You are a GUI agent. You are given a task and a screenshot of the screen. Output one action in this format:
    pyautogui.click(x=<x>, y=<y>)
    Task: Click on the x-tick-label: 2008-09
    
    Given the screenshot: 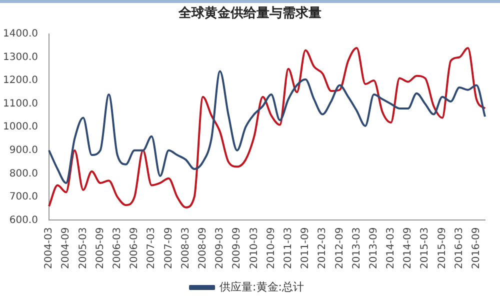 What is the action you would take?
    pyautogui.click(x=202, y=248)
    